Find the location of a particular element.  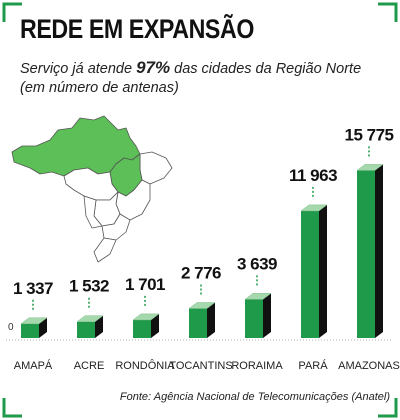

value-label: 15 775 is located at coordinates (369, 134).